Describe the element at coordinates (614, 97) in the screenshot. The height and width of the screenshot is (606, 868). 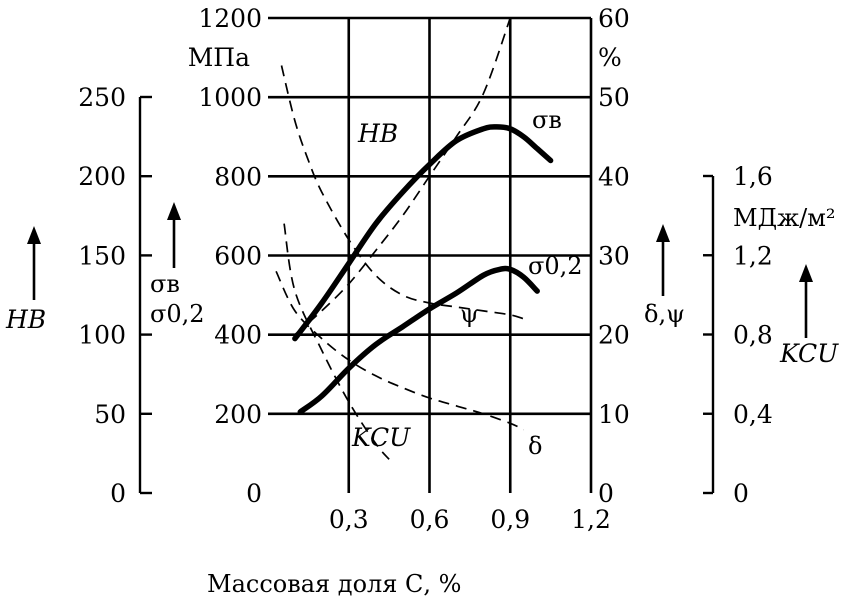
I see `percent-tick-label: 50` at that location.